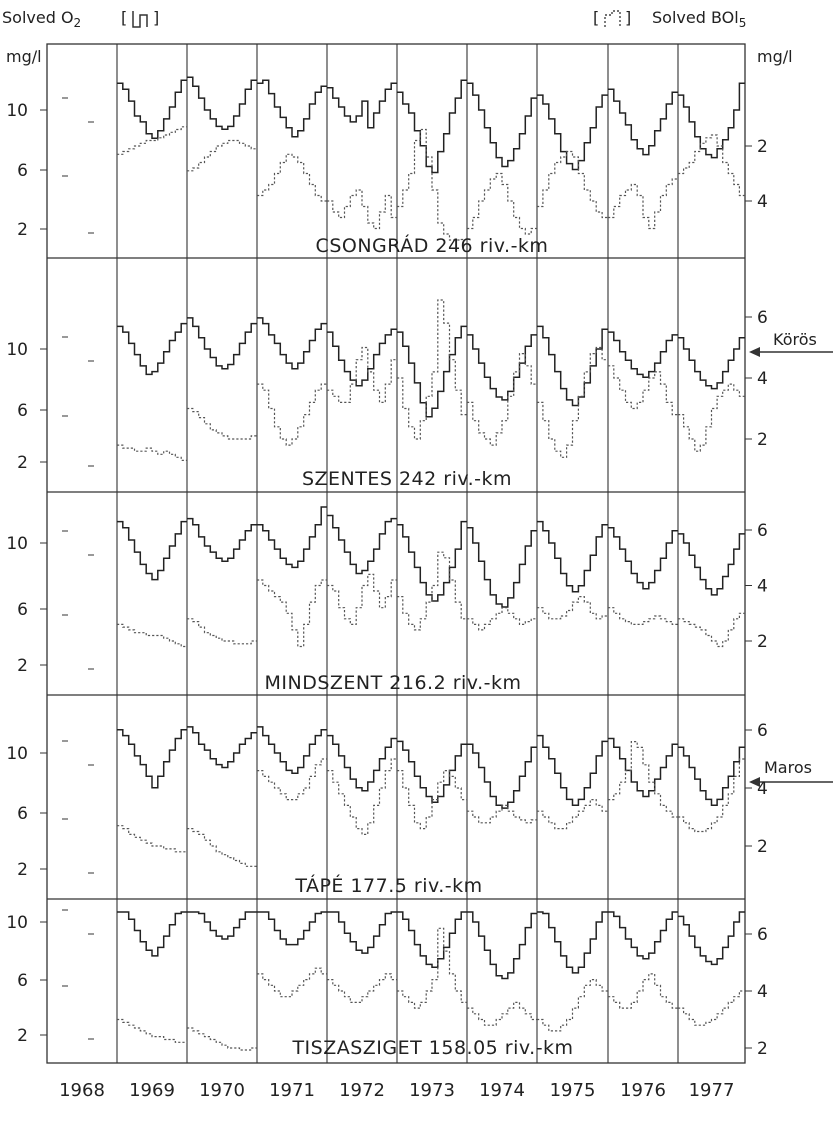 The height and width of the screenshot is (1137, 833). What do you see at coordinates (596, 17) in the screenshot?
I see `right-legend-bracket-open: [` at bounding box center [596, 17].